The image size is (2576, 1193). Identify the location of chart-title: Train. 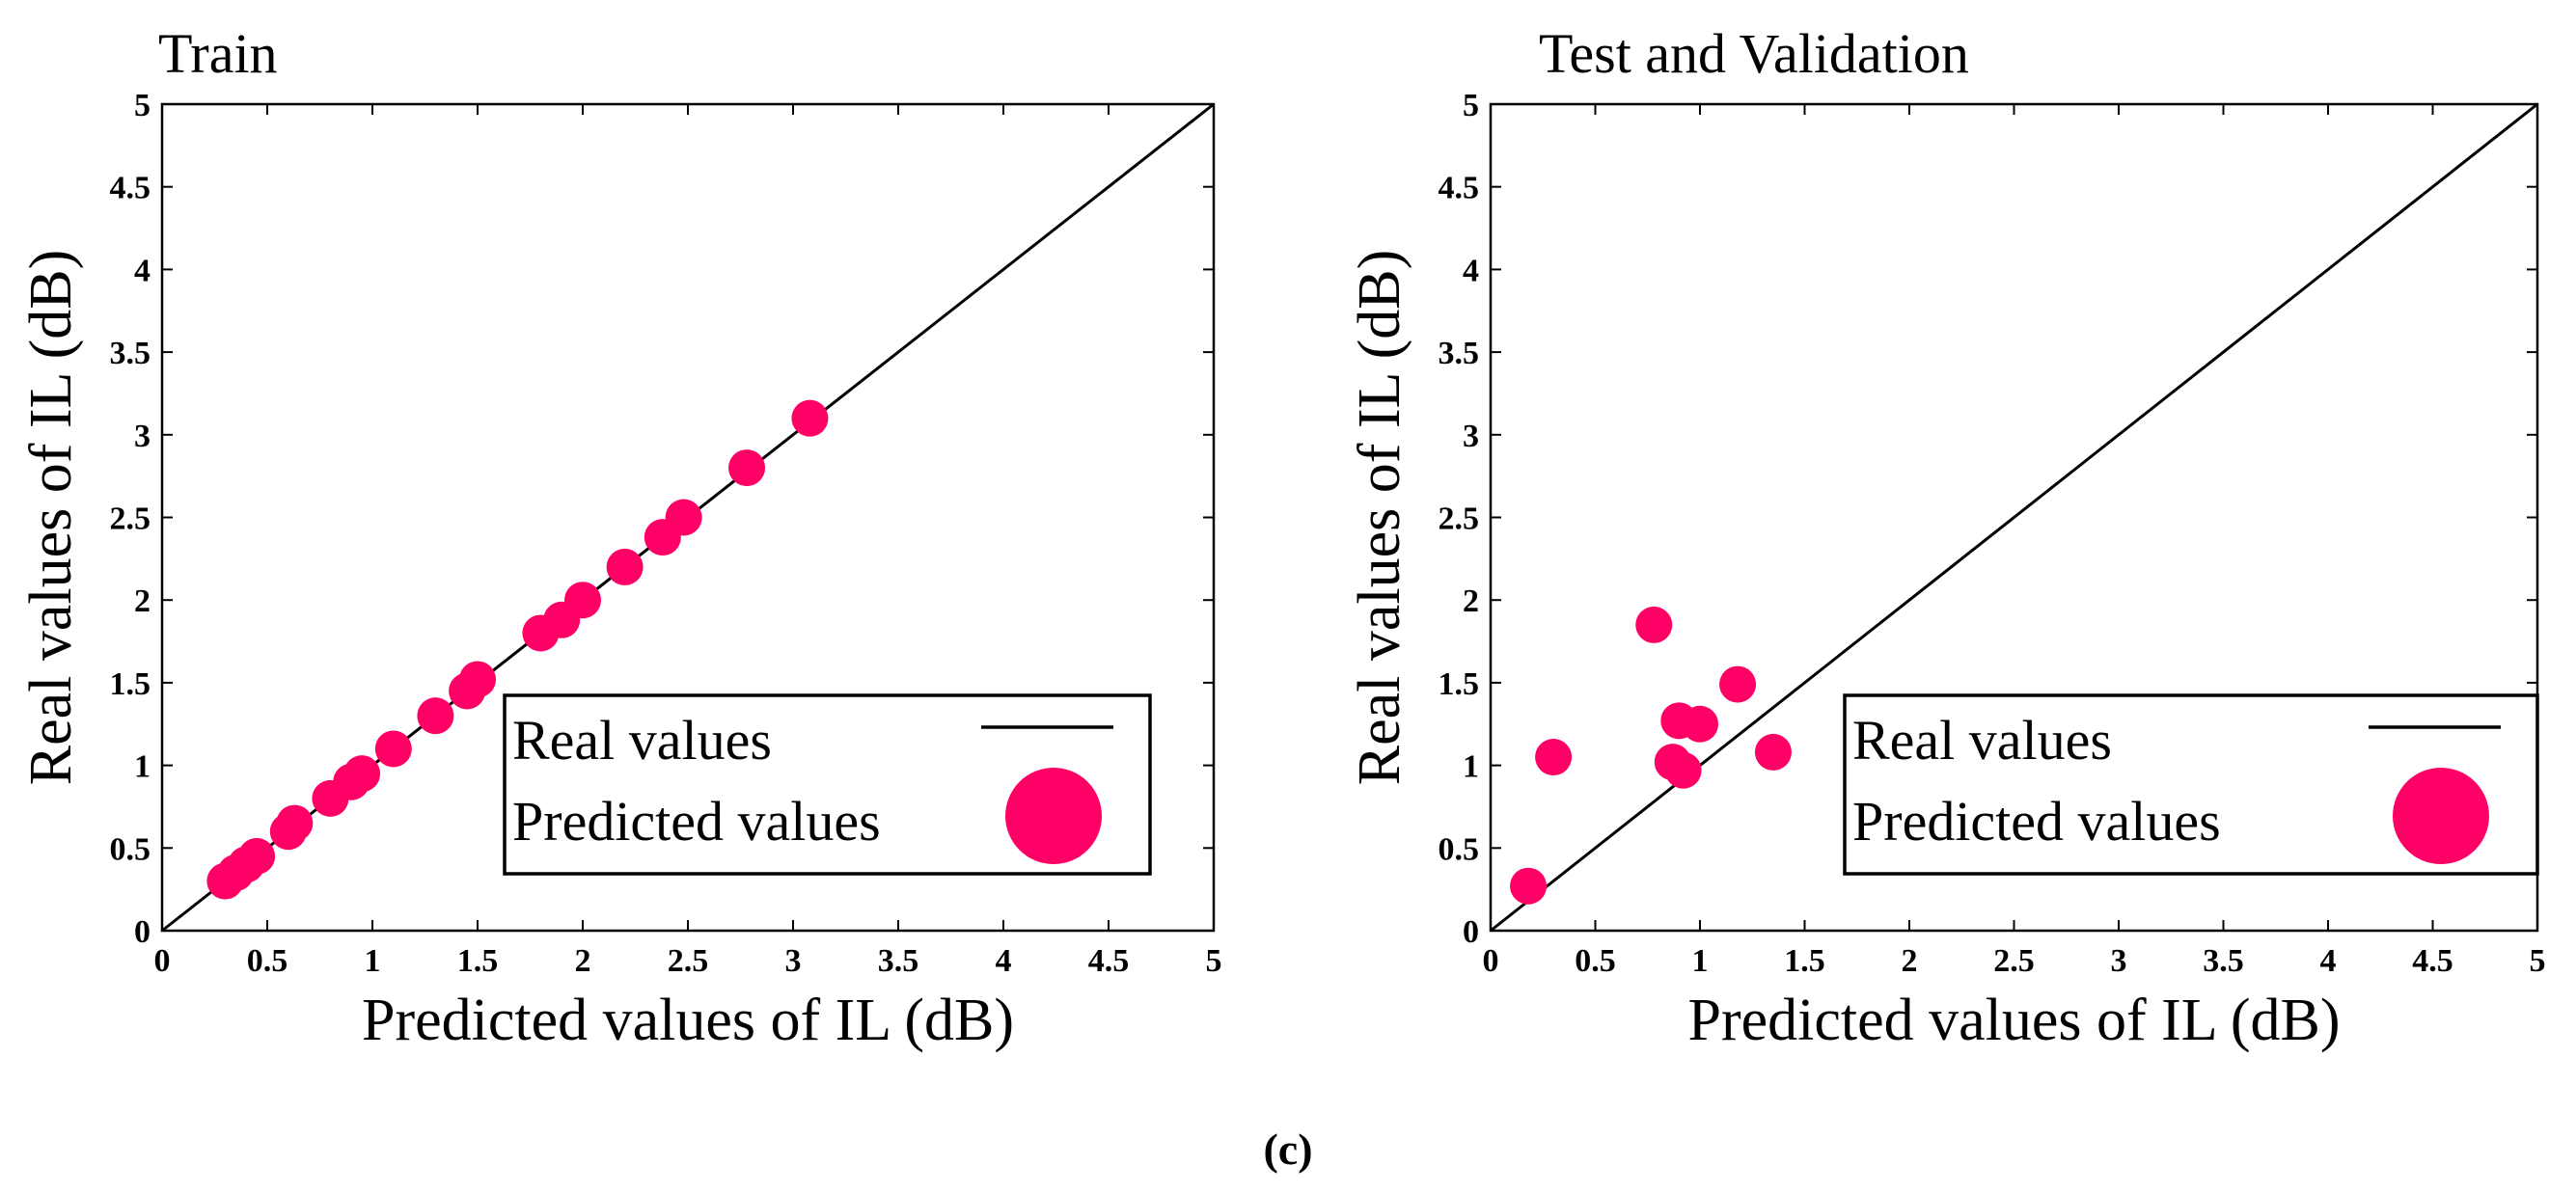
(218, 53).